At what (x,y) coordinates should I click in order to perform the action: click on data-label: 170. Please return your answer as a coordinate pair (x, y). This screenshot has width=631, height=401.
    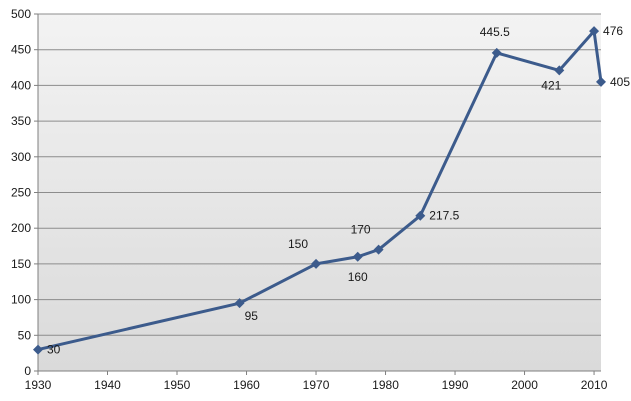
    Looking at the image, I should click on (361, 230).